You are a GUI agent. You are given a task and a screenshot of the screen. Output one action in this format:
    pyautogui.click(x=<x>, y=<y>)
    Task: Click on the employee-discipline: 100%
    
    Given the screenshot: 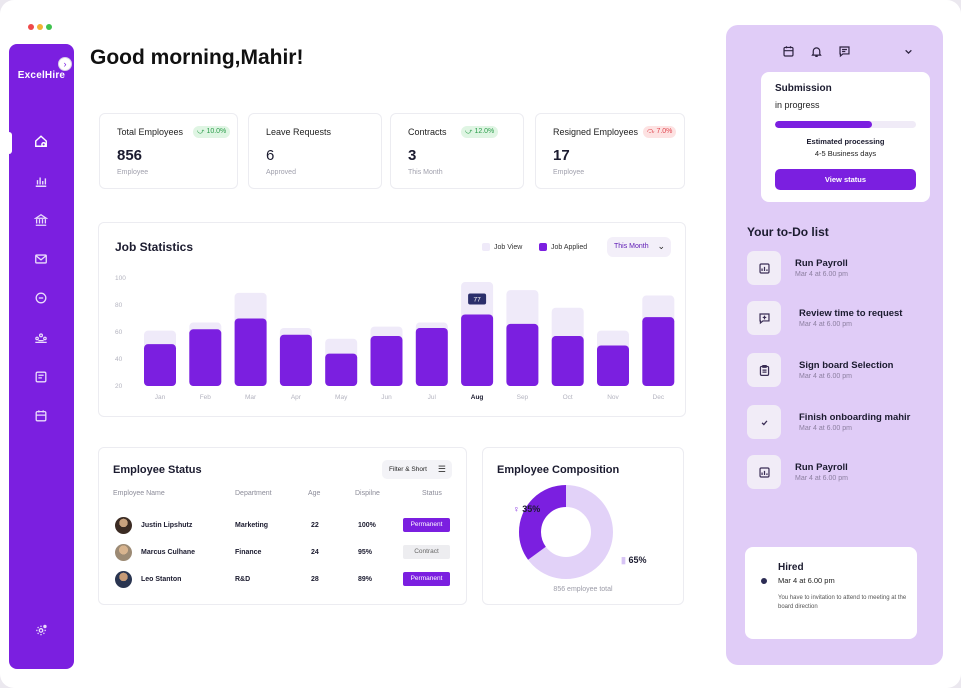 What is the action you would take?
    pyautogui.click(x=367, y=525)
    